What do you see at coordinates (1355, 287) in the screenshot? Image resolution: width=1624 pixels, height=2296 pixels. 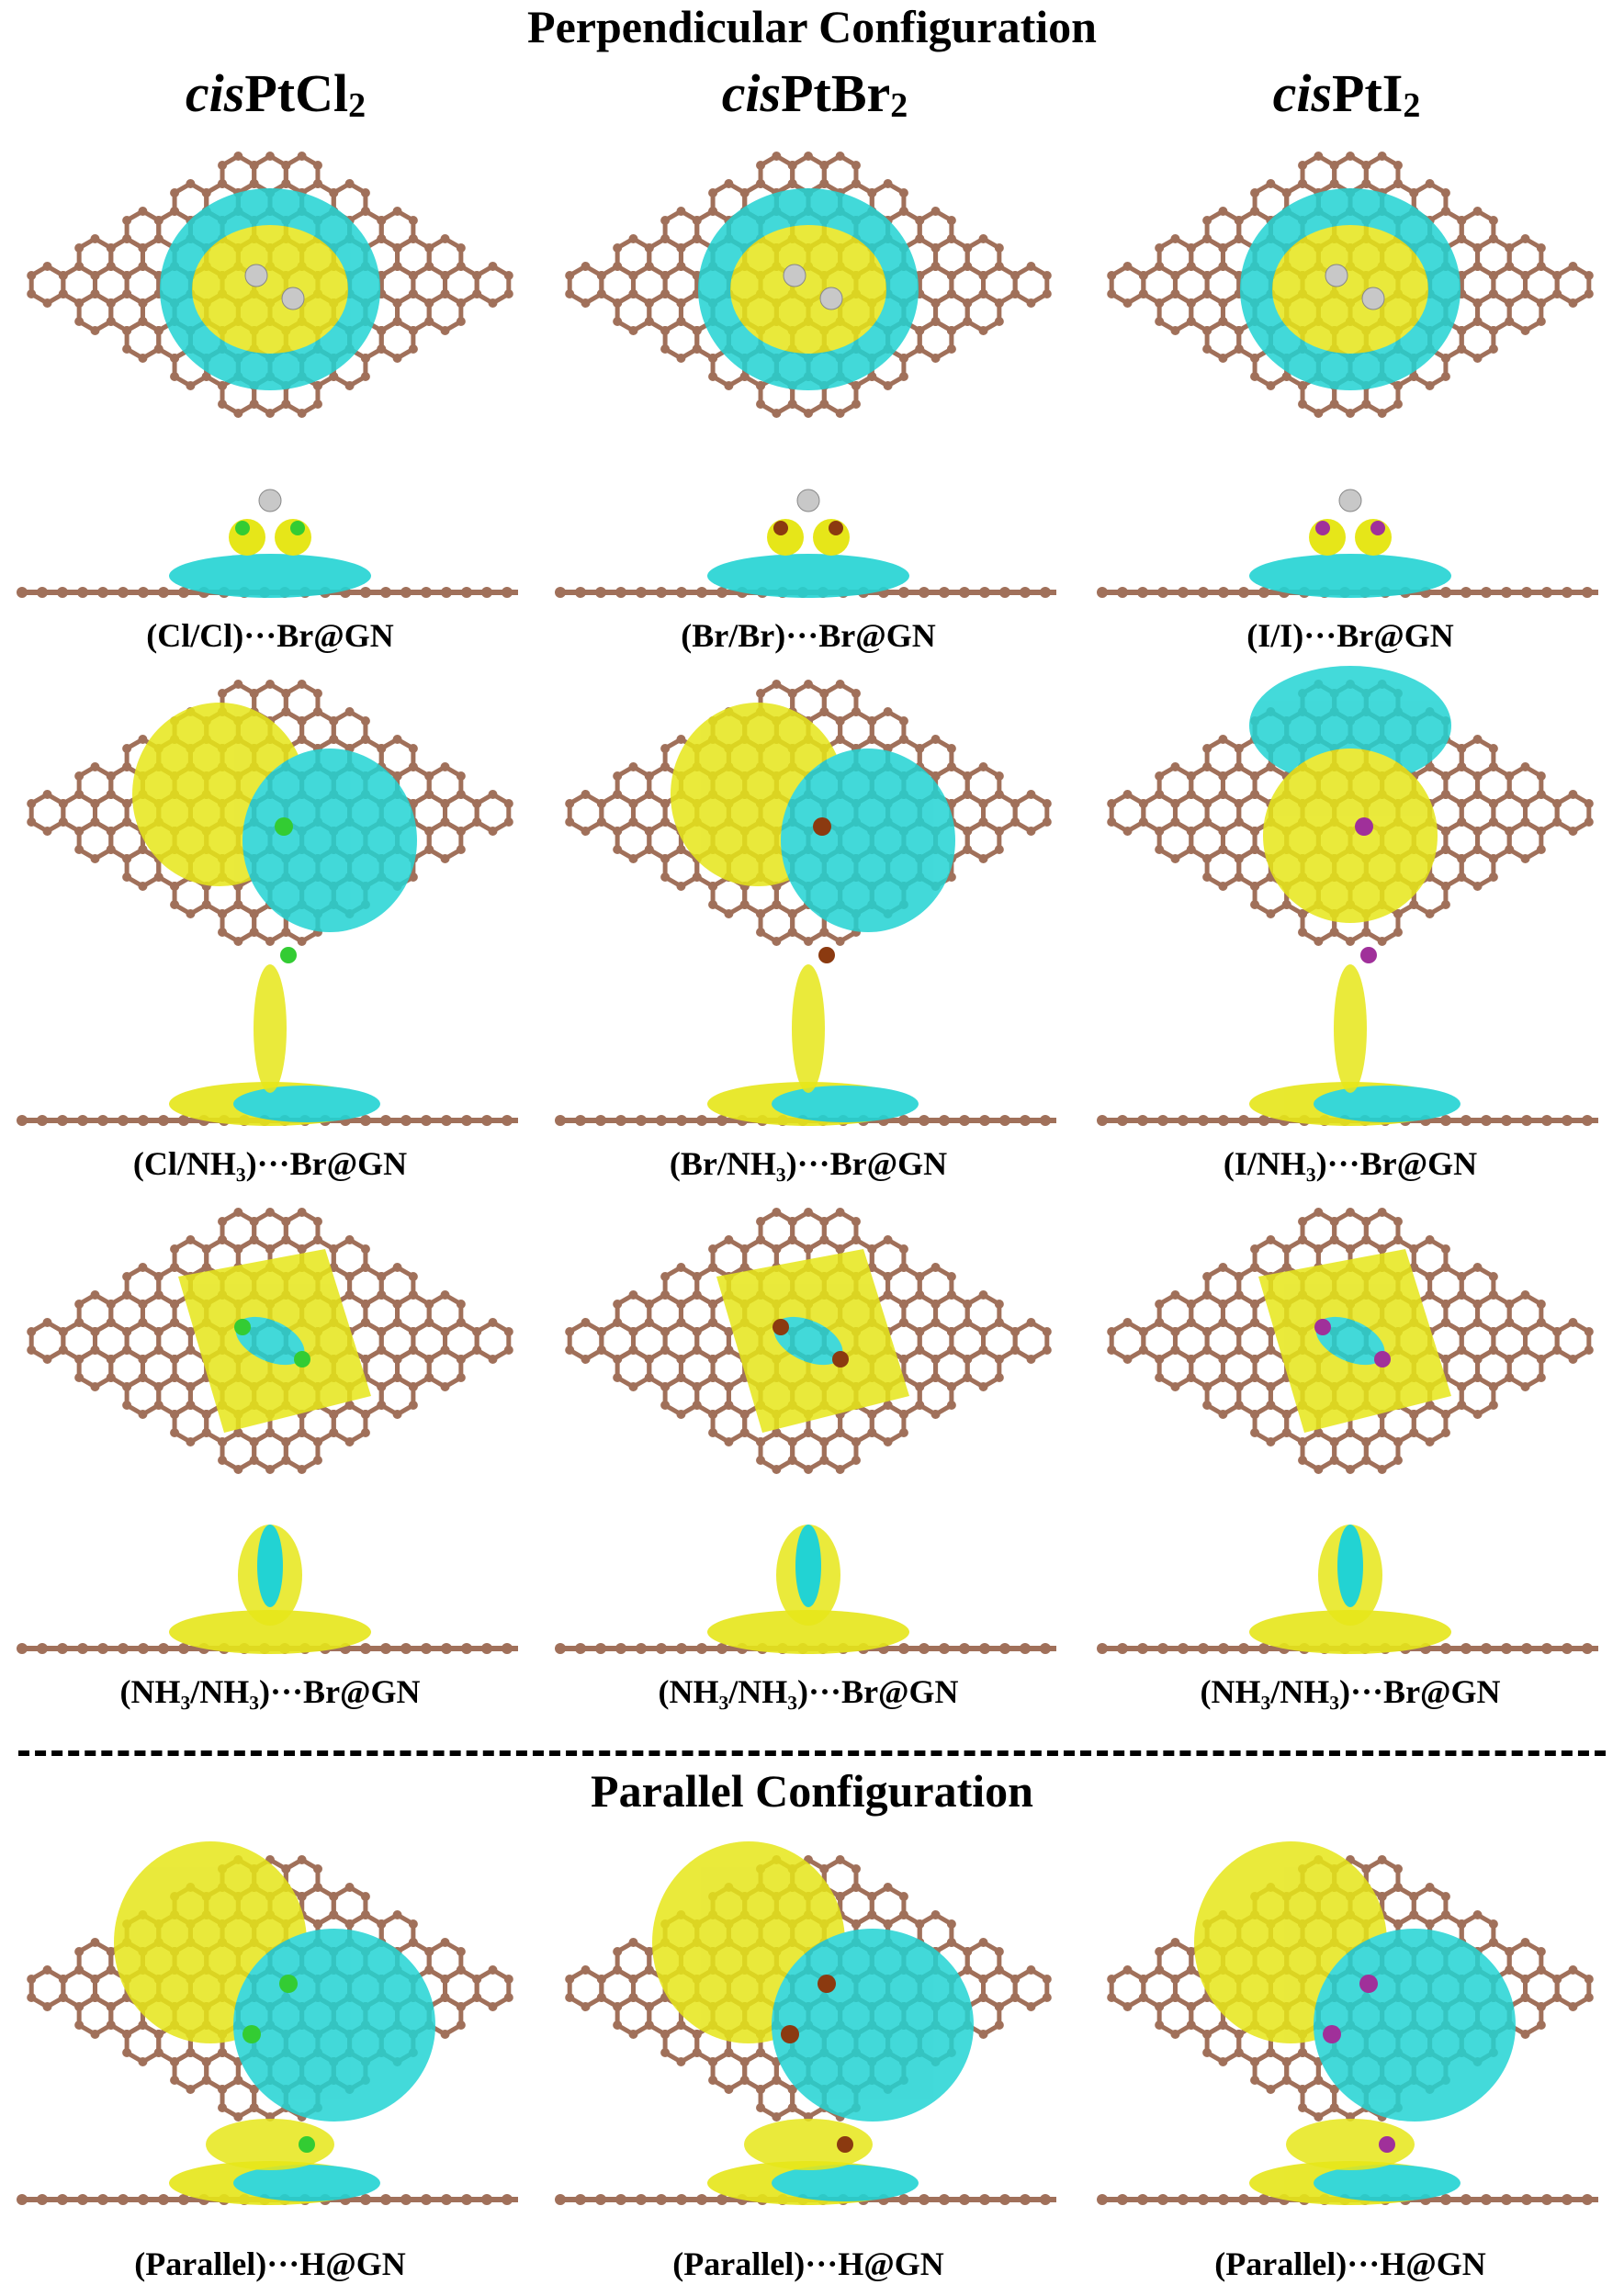 I see `halogen-atoms-top-row1-i` at bounding box center [1355, 287].